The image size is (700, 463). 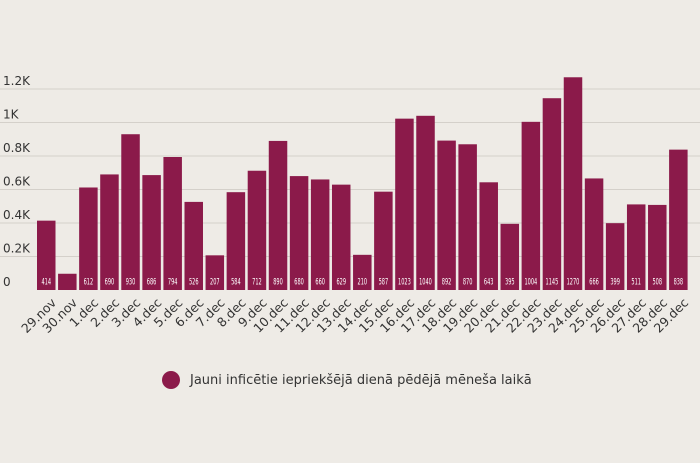 I want to click on y-tick-label: 0.4K, so click(x=17, y=215).